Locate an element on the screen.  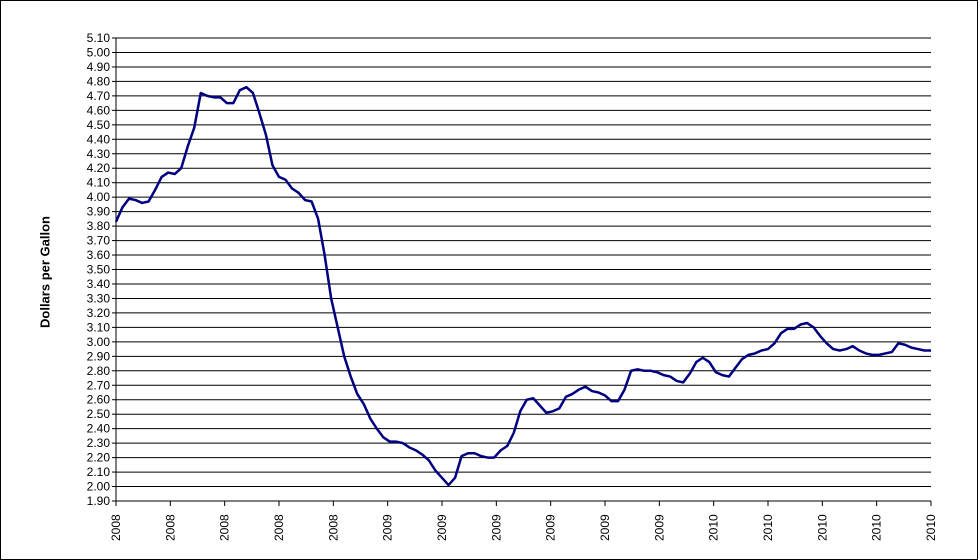
y-tick-label: 2.90 is located at coordinates (99, 356).